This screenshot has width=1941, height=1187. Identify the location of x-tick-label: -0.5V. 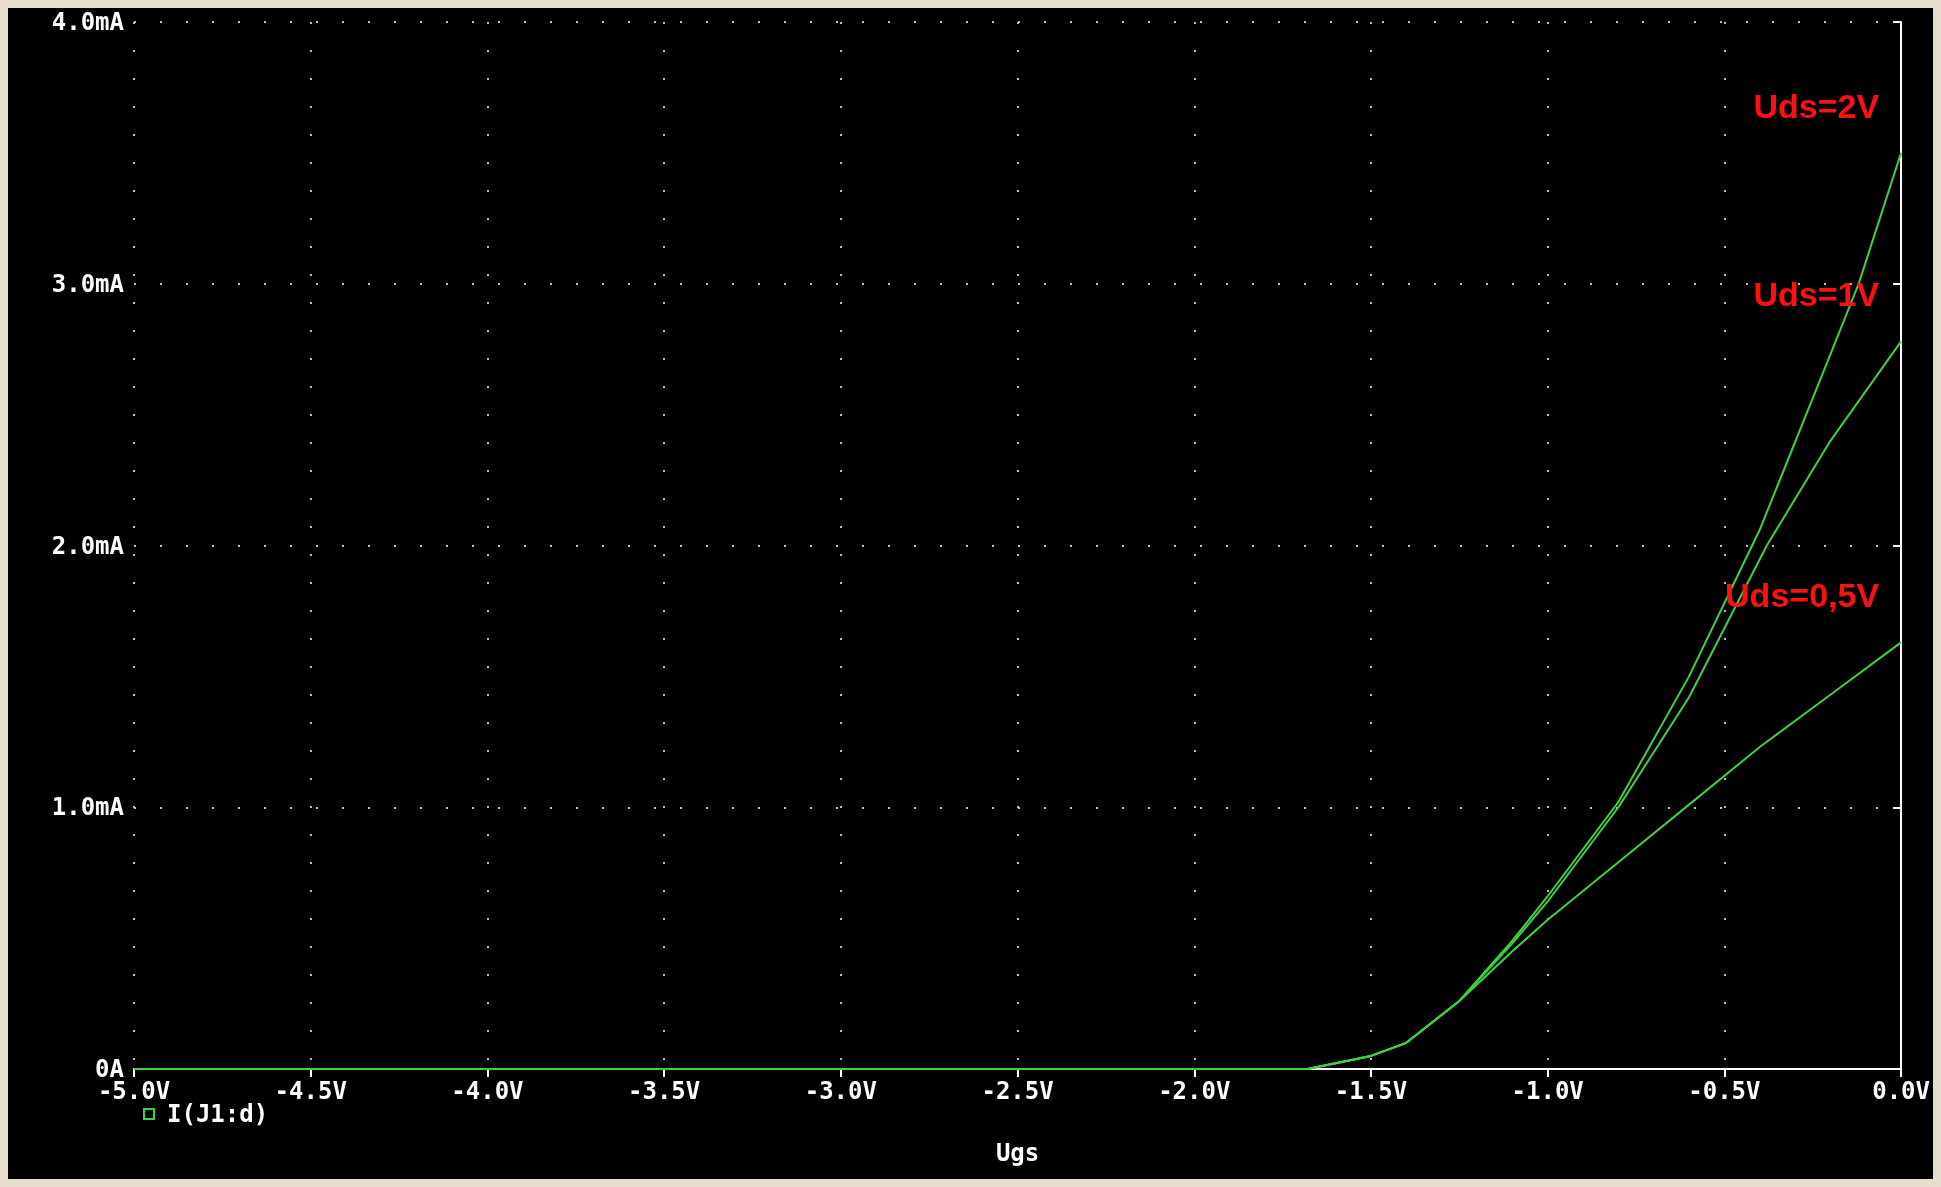
(1724, 1091).